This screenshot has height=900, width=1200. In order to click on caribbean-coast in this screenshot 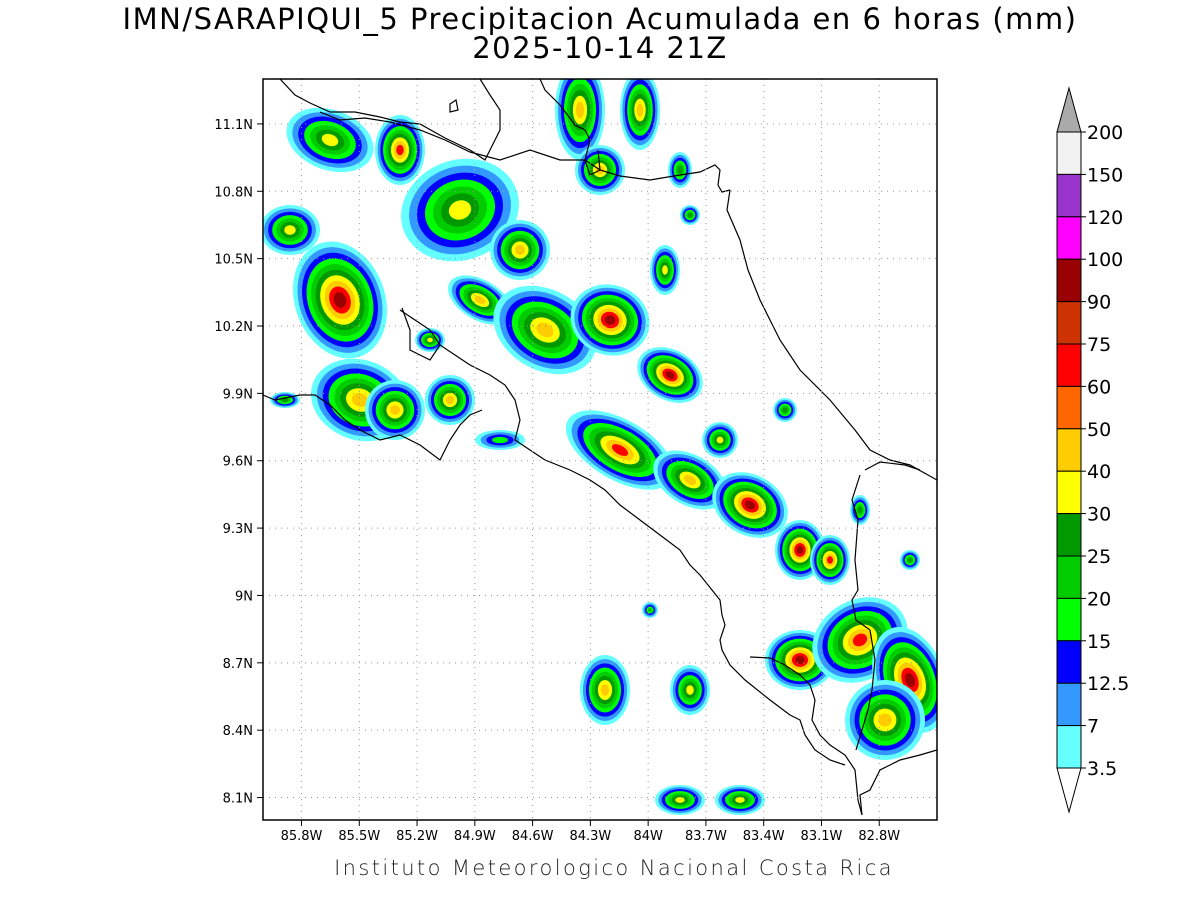, I will do `click(831, 335)`.